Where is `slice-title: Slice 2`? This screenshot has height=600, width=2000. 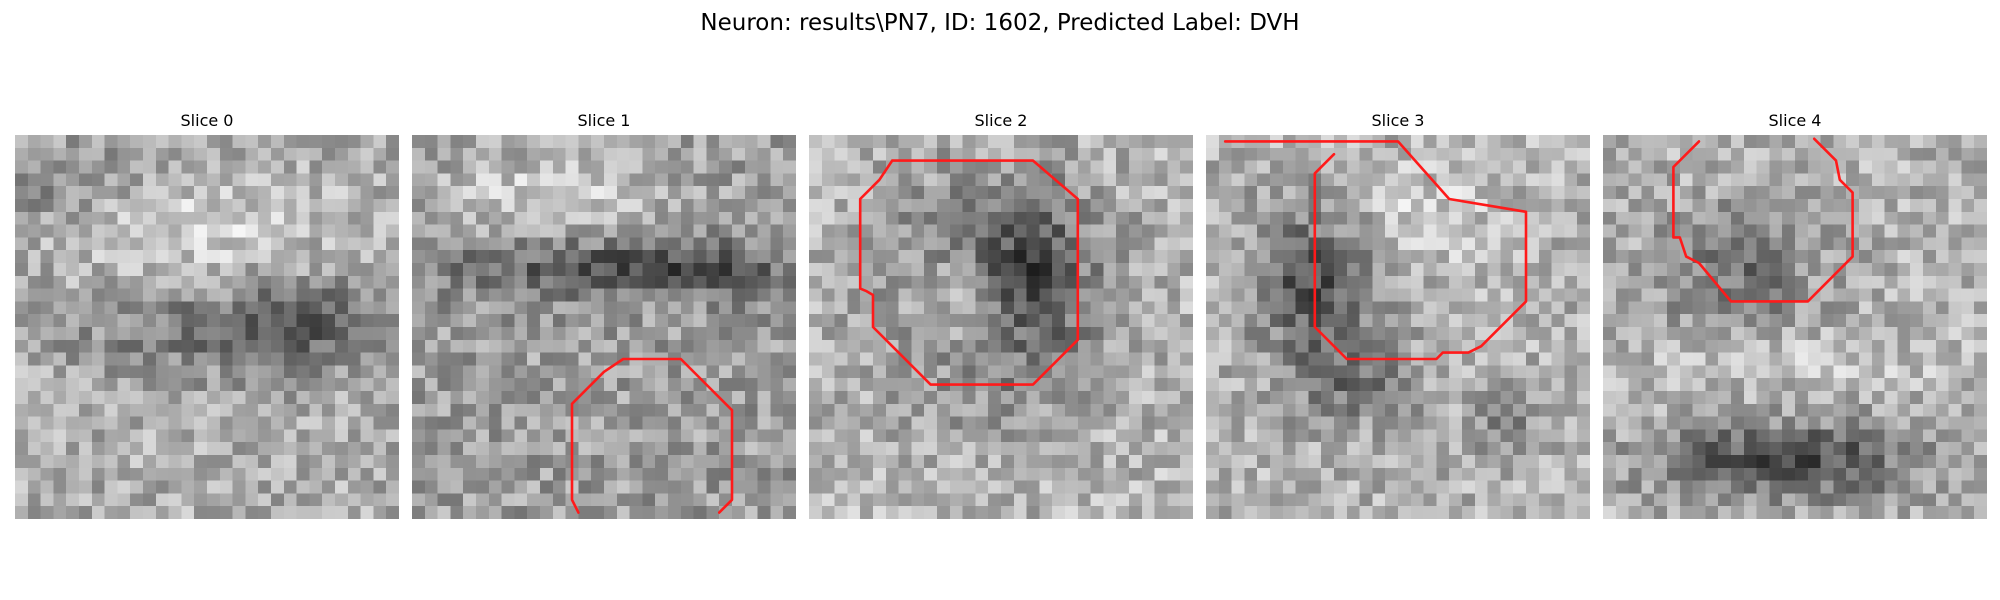 slice-title: Slice 2 is located at coordinates (1001, 120).